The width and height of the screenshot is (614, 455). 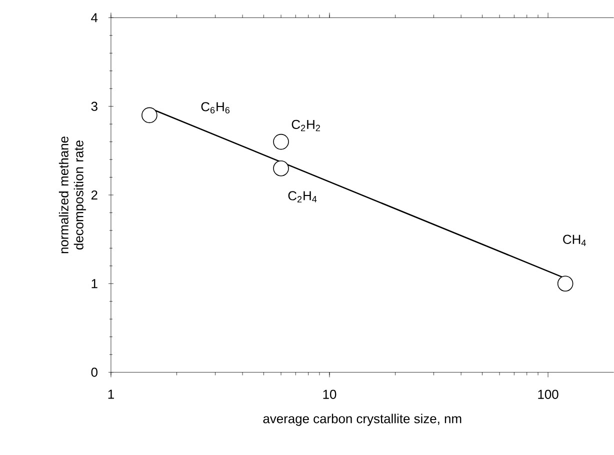 What do you see at coordinates (111, 394) in the screenshot?
I see `x-tick-label: 1` at bounding box center [111, 394].